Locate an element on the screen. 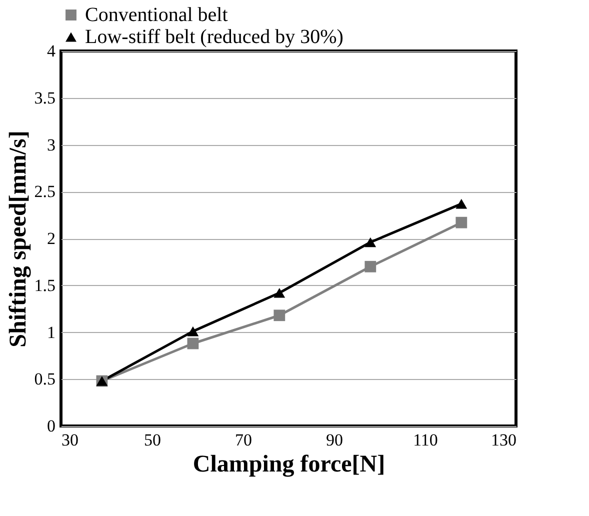  y-axis-title: Shifting speed[mm/s] is located at coordinates (18, 239).